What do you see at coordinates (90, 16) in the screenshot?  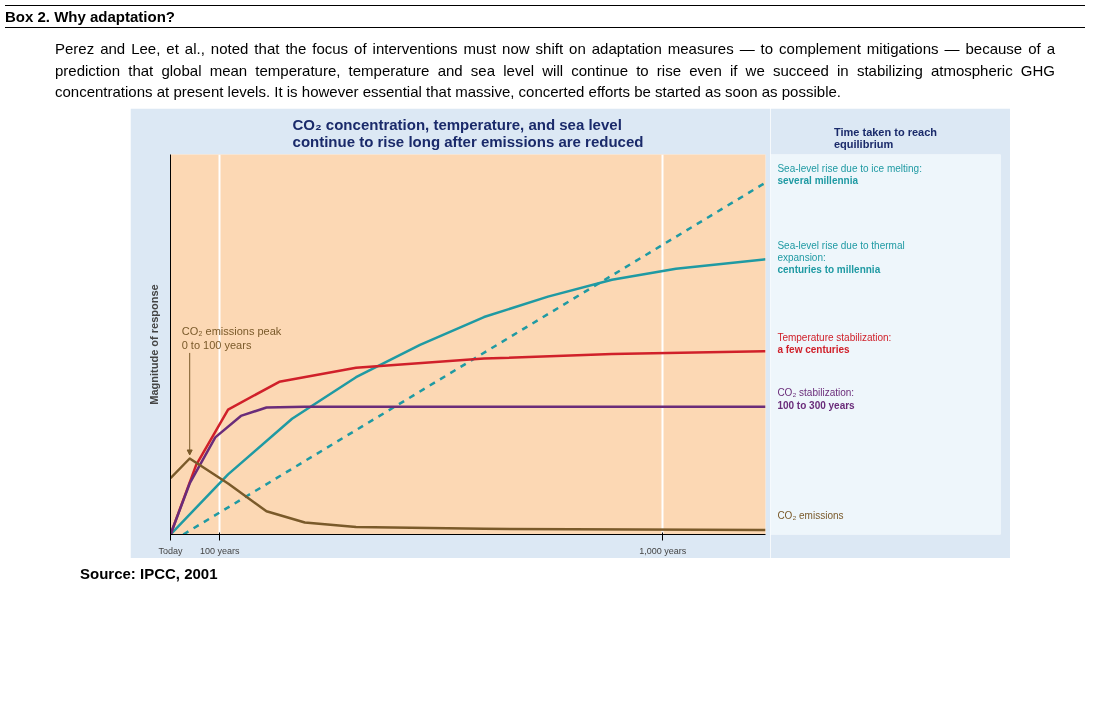 I see `text: Box 2. Why adaptation?` at bounding box center [90, 16].